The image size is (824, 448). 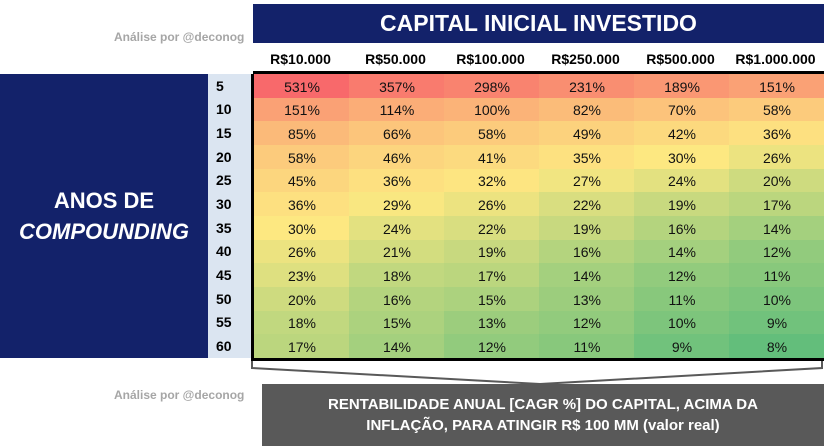 What do you see at coordinates (104, 200) in the screenshot?
I see `row-axis-label-line1: ANOS DE` at bounding box center [104, 200].